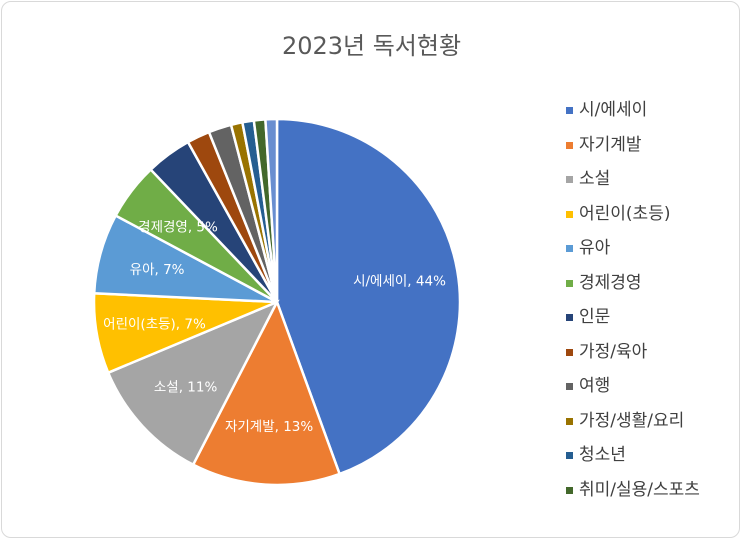  What do you see at coordinates (653, 290) in the screenshot?
I see `legend-item: 경제경영` at bounding box center [653, 290].